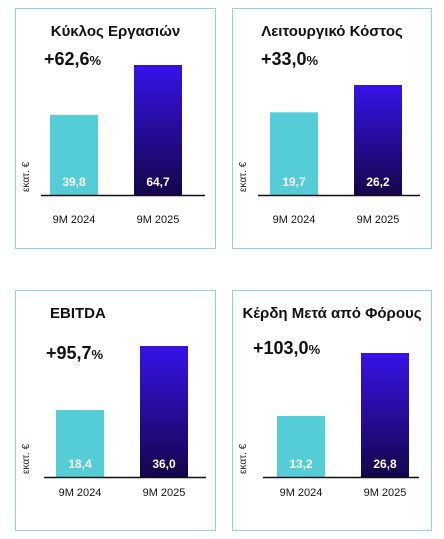  What do you see at coordinates (378, 182) in the screenshot?
I see `bar-value-label: 26,2` at bounding box center [378, 182].